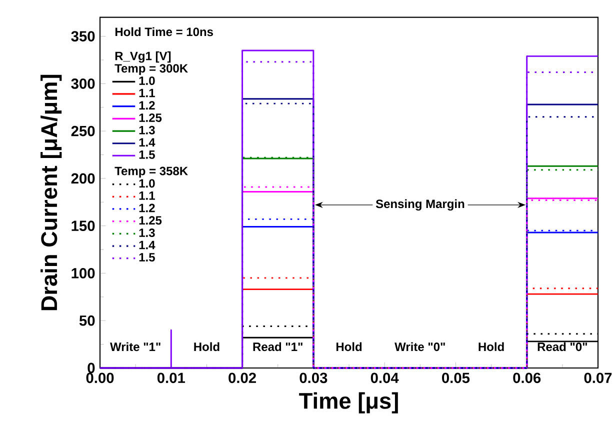  I want to click on annotation: Write "1", so click(135, 347).